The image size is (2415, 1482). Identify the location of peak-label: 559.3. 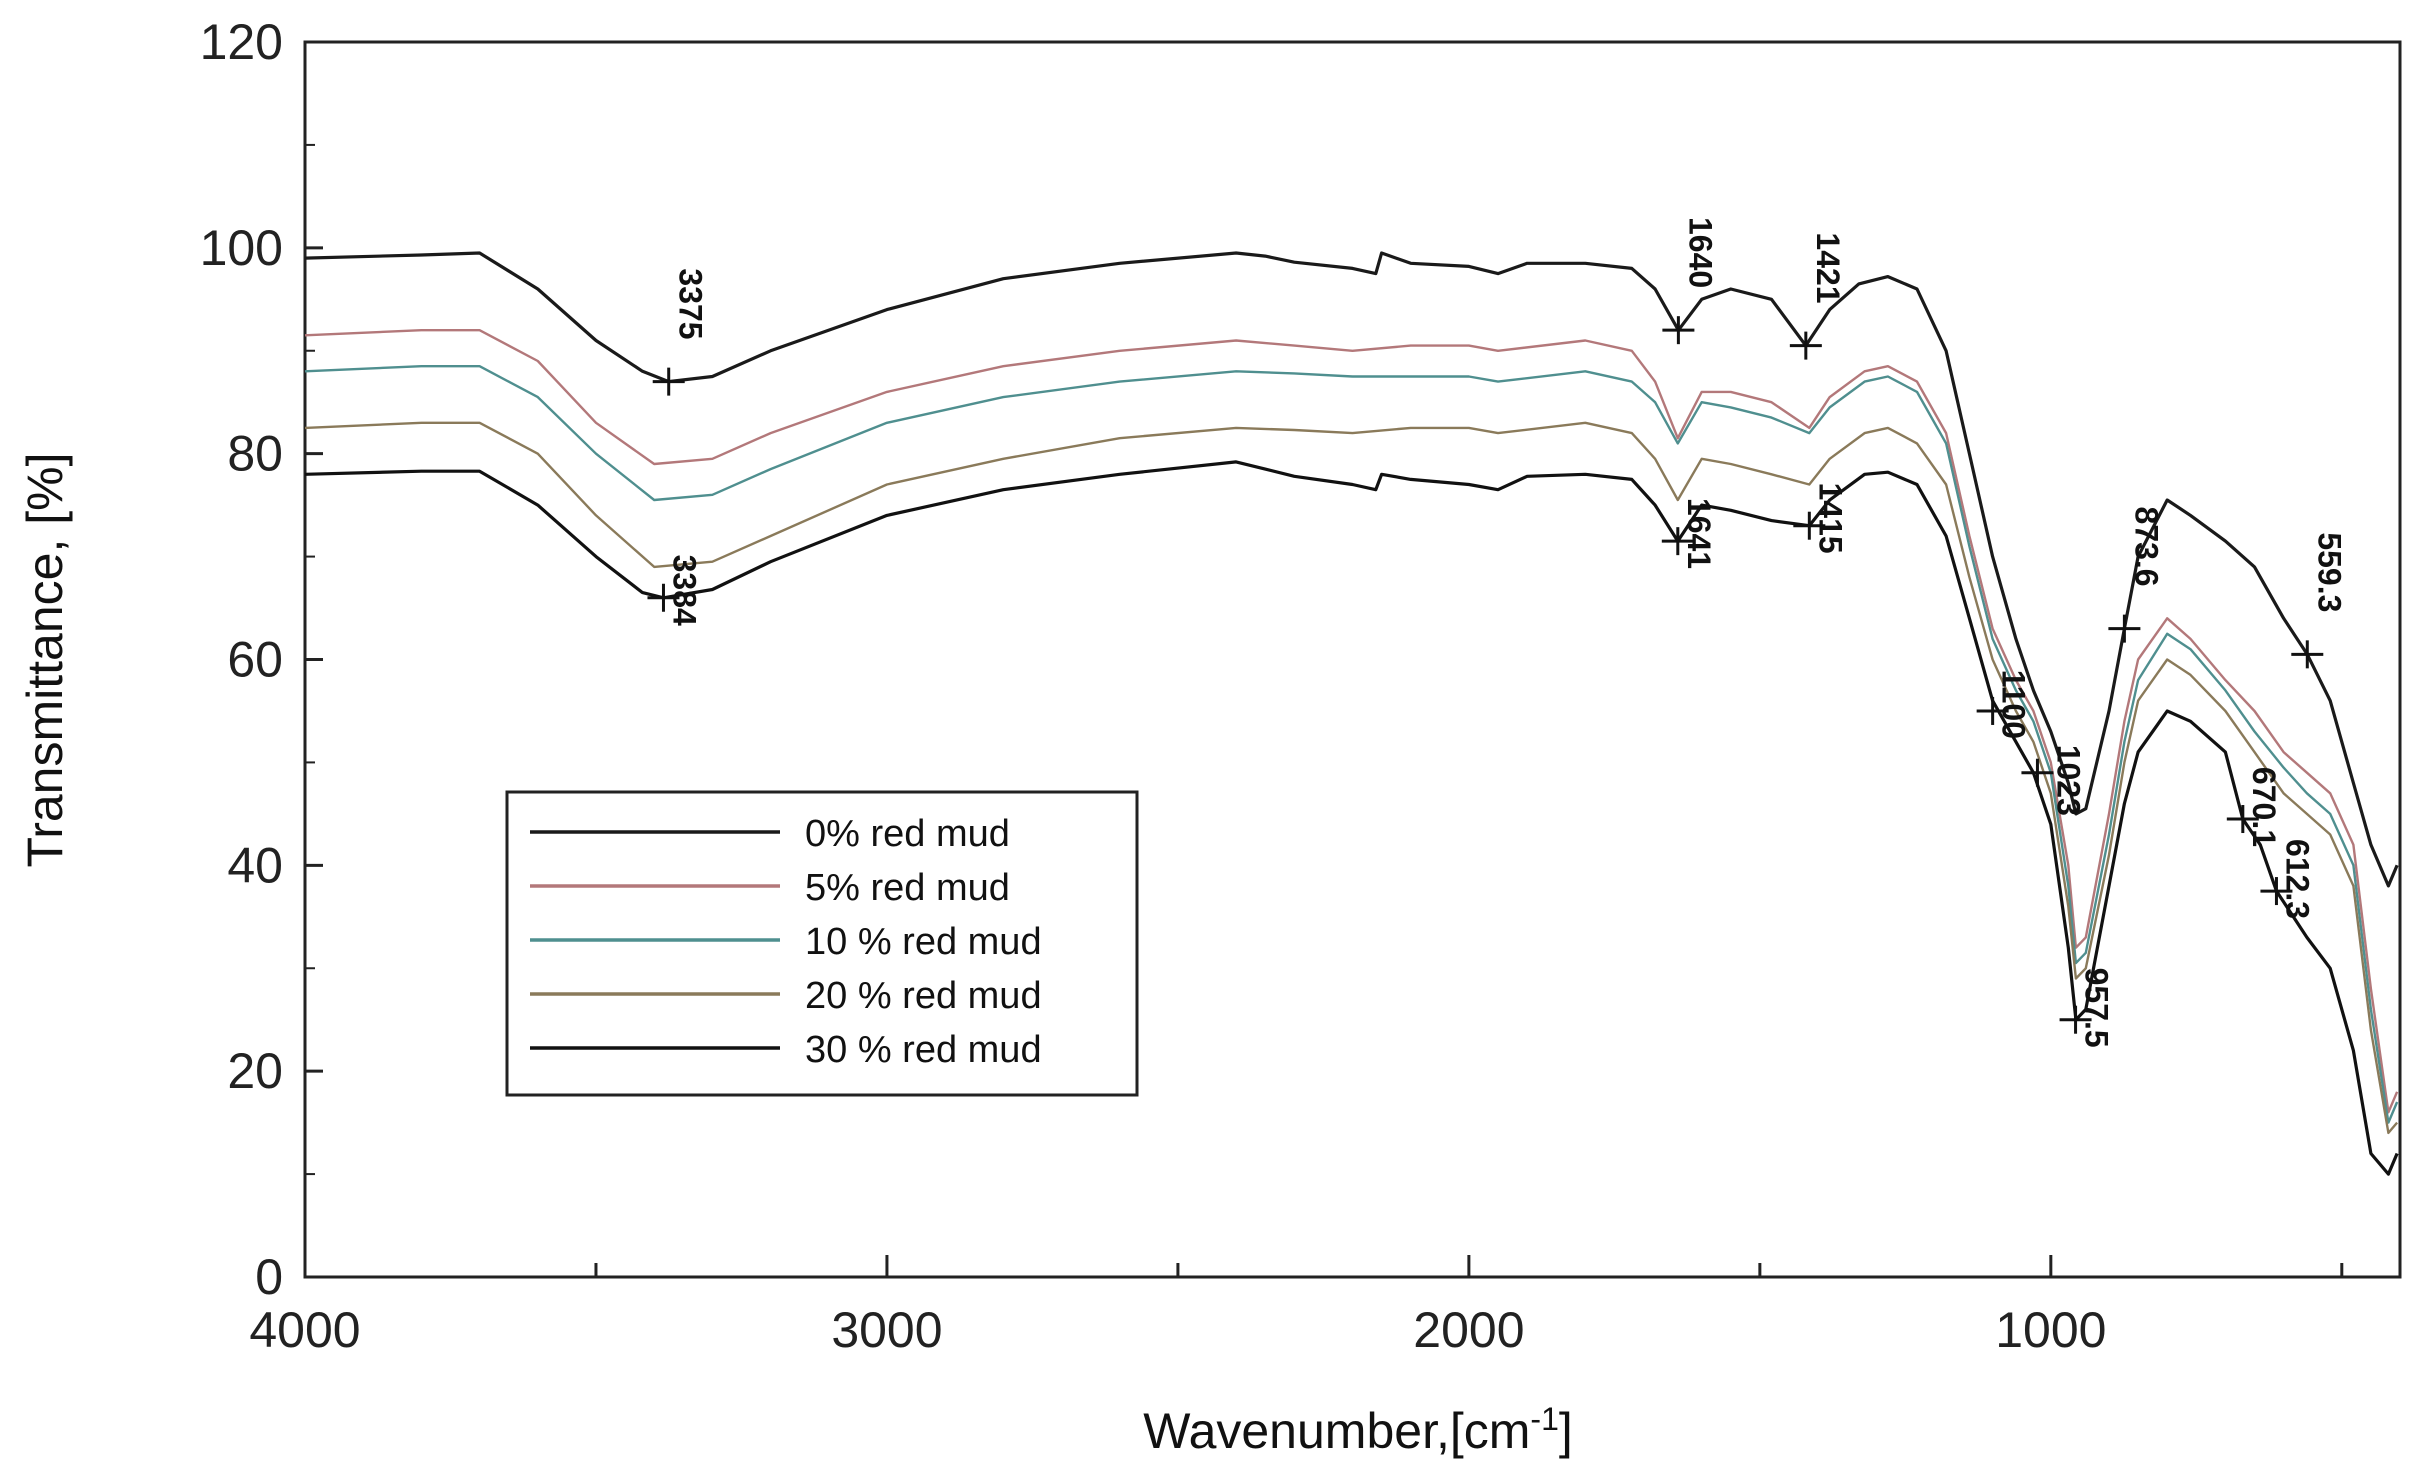
(2329, 572).